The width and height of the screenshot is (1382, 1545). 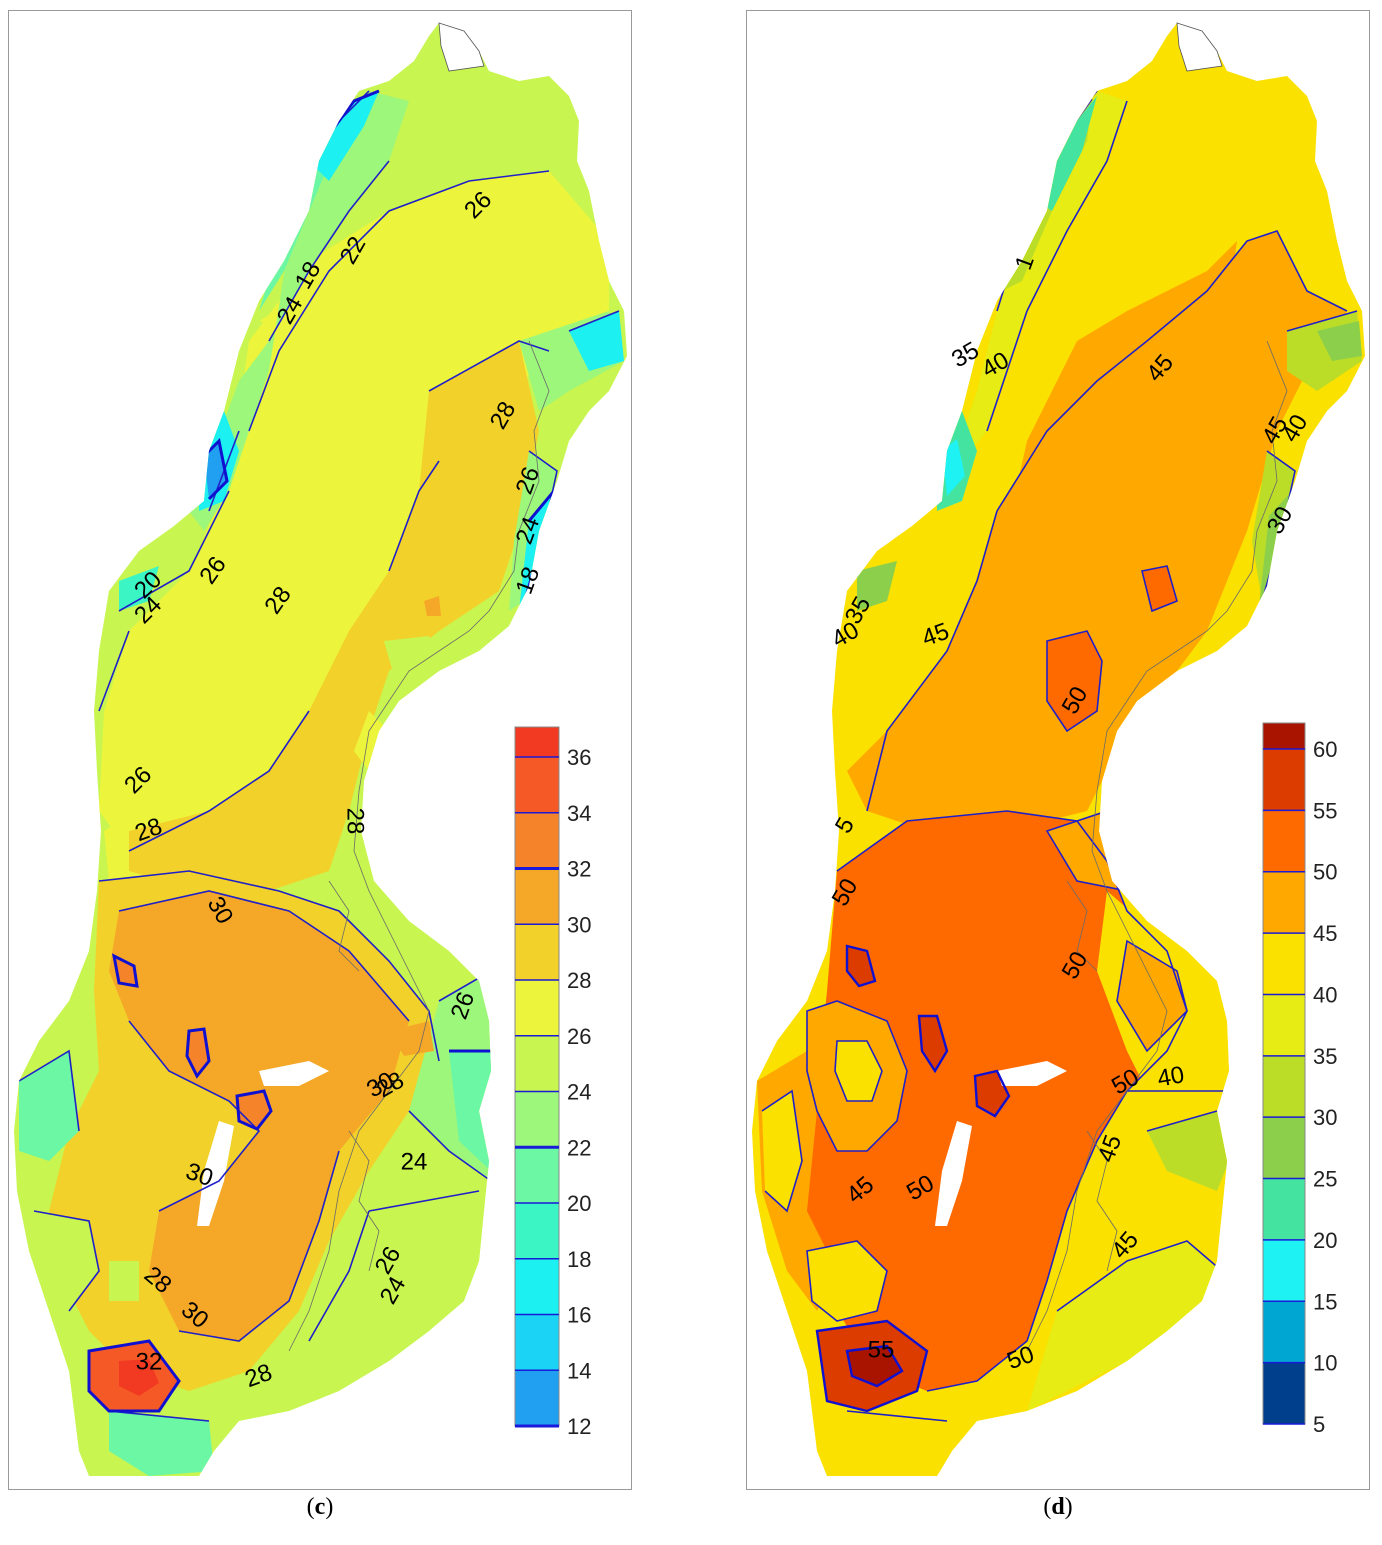 I want to click on contour-label: 24, so click(x=414, y=1161).